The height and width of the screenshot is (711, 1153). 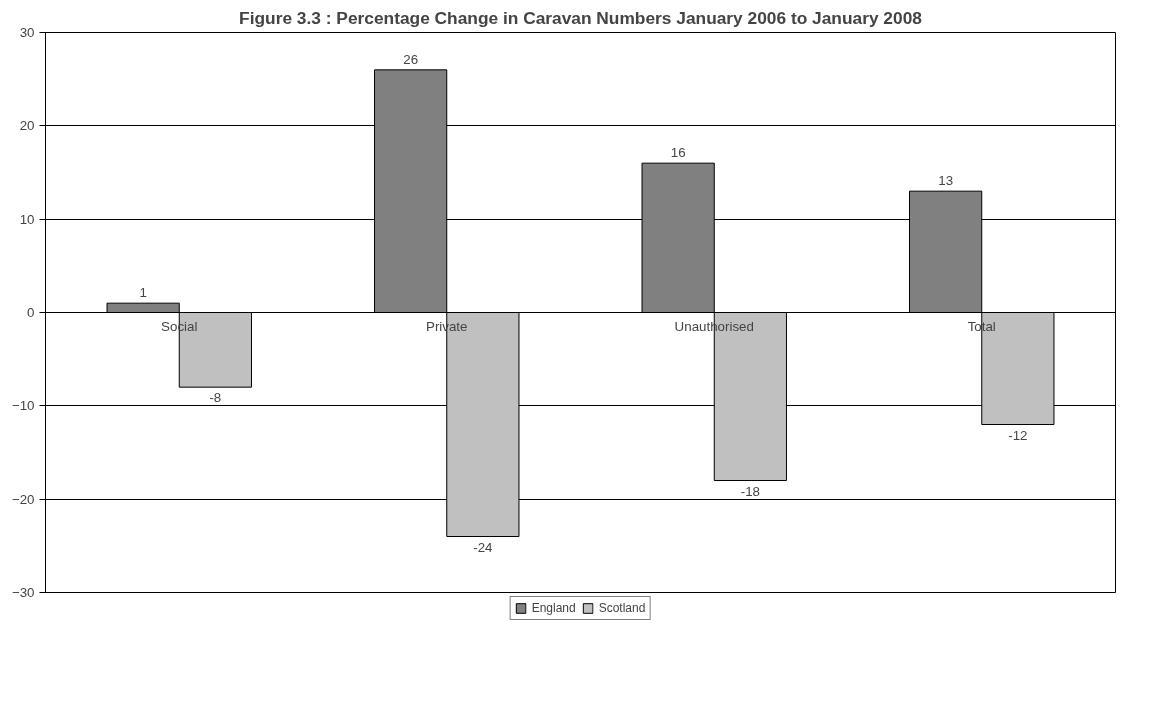 What do you see at coordinates (27, 32) in the screenshot?
I see `y-tick-label: 30` at bounding box center [27, 32].